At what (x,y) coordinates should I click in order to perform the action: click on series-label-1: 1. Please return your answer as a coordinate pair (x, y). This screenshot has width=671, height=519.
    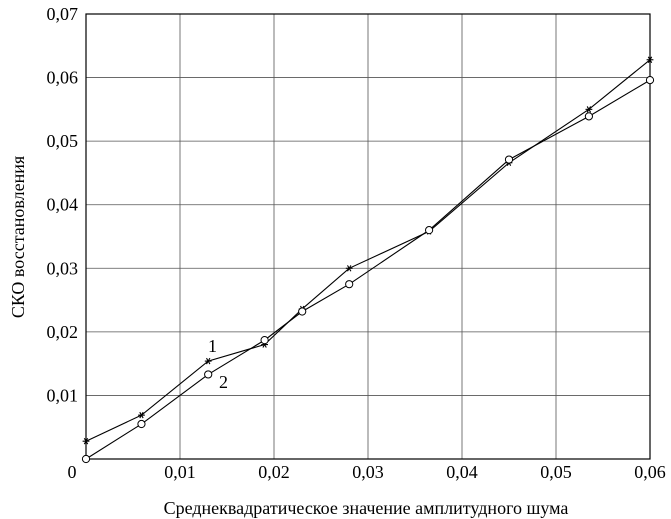
    Looking at the image, I should click on (212, 346).